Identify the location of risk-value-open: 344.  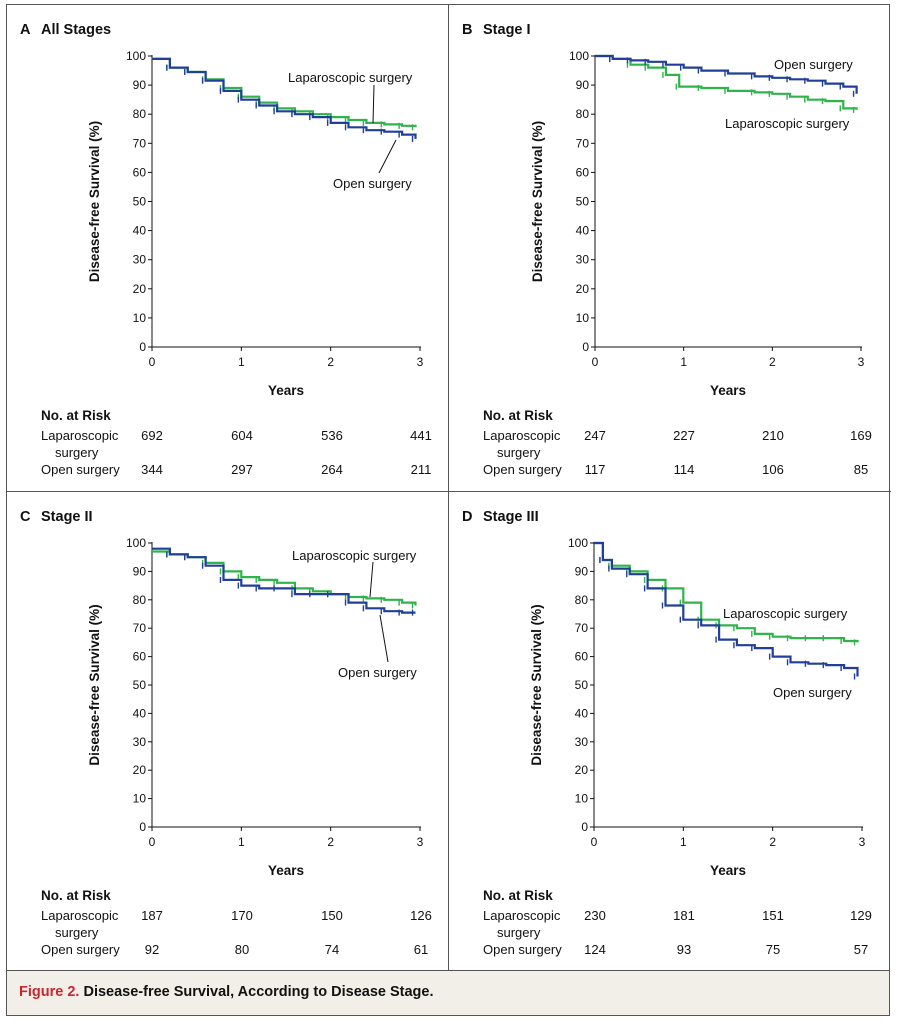
(152, 469).